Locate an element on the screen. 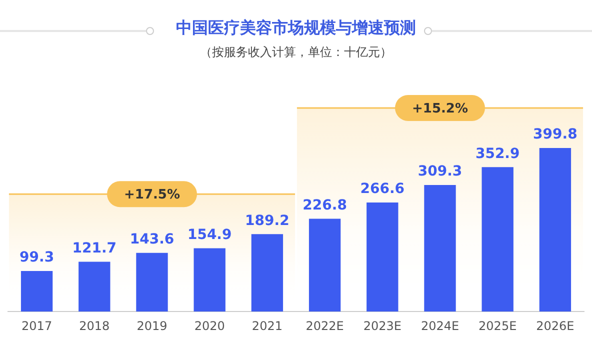 The width and height of the screenshot is (592, 346). x-tick-label: 2024E is located at coordinates (440, 325).